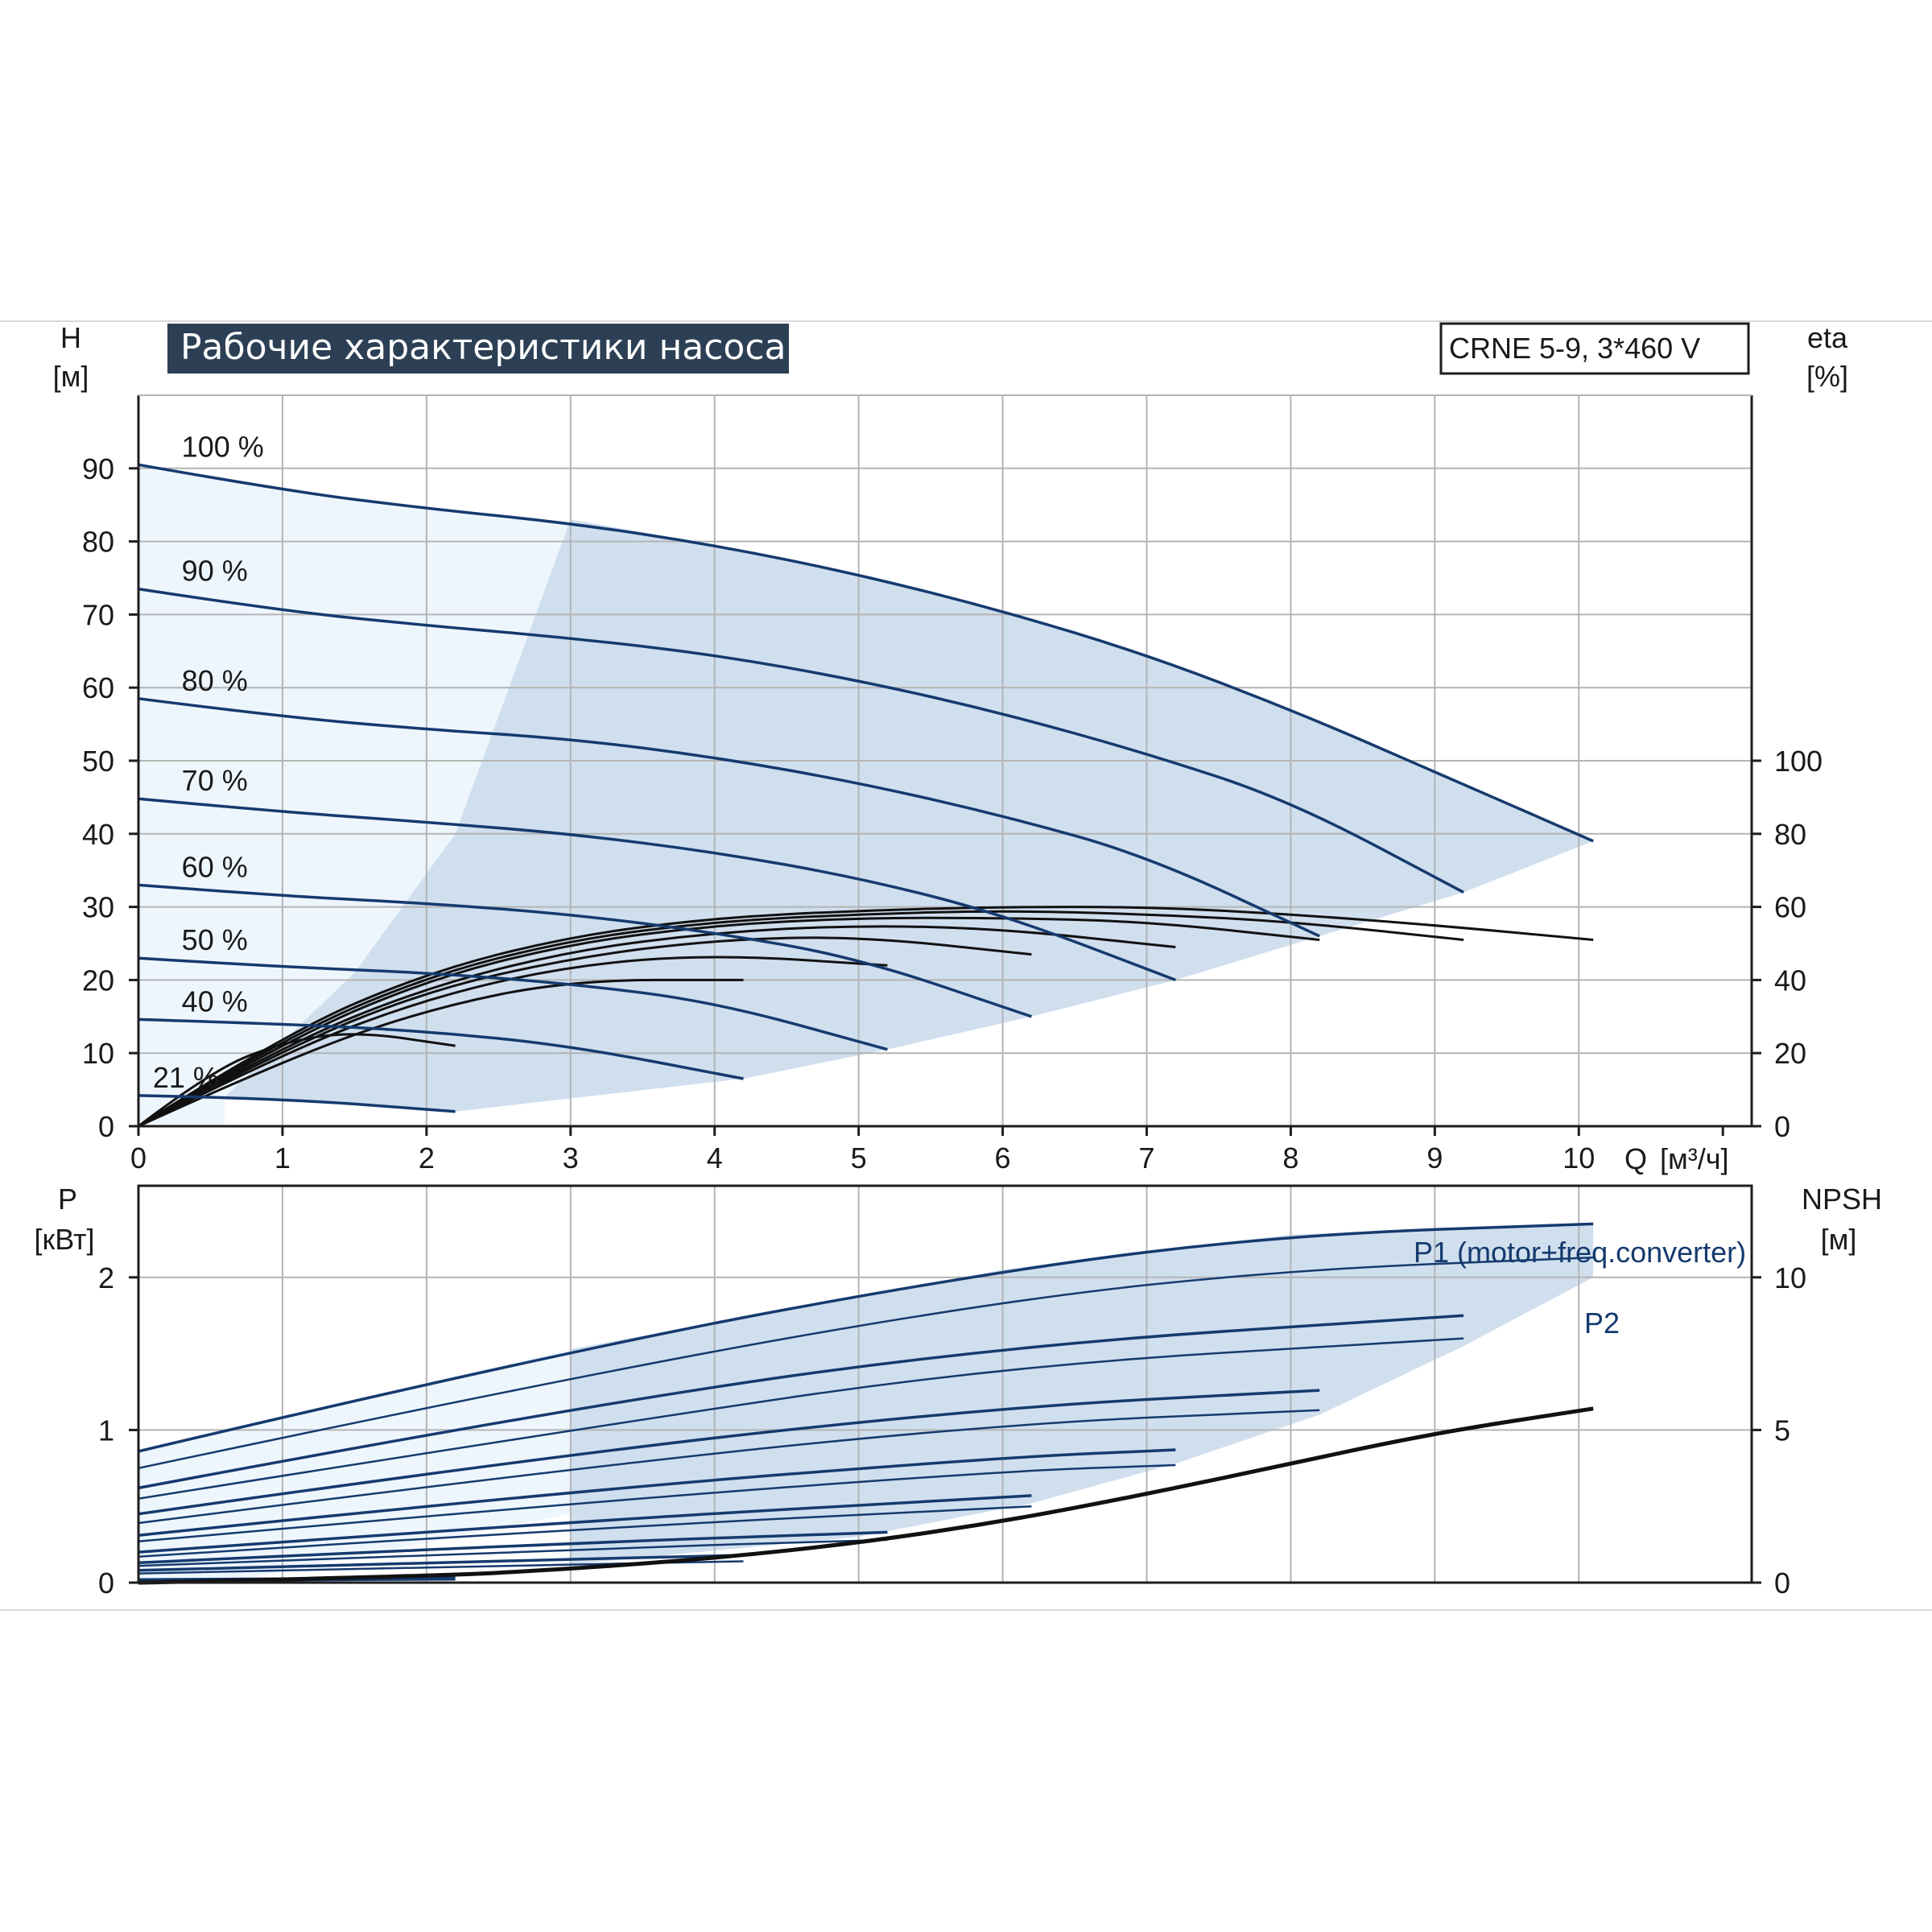 Image resolution: width=1932 pixels, height=1932 pixels. I want to click on speed-labels: 100 % 90 % 80 % 70 % 60 % 50 % 40 % 21 %, so click(208, 762).